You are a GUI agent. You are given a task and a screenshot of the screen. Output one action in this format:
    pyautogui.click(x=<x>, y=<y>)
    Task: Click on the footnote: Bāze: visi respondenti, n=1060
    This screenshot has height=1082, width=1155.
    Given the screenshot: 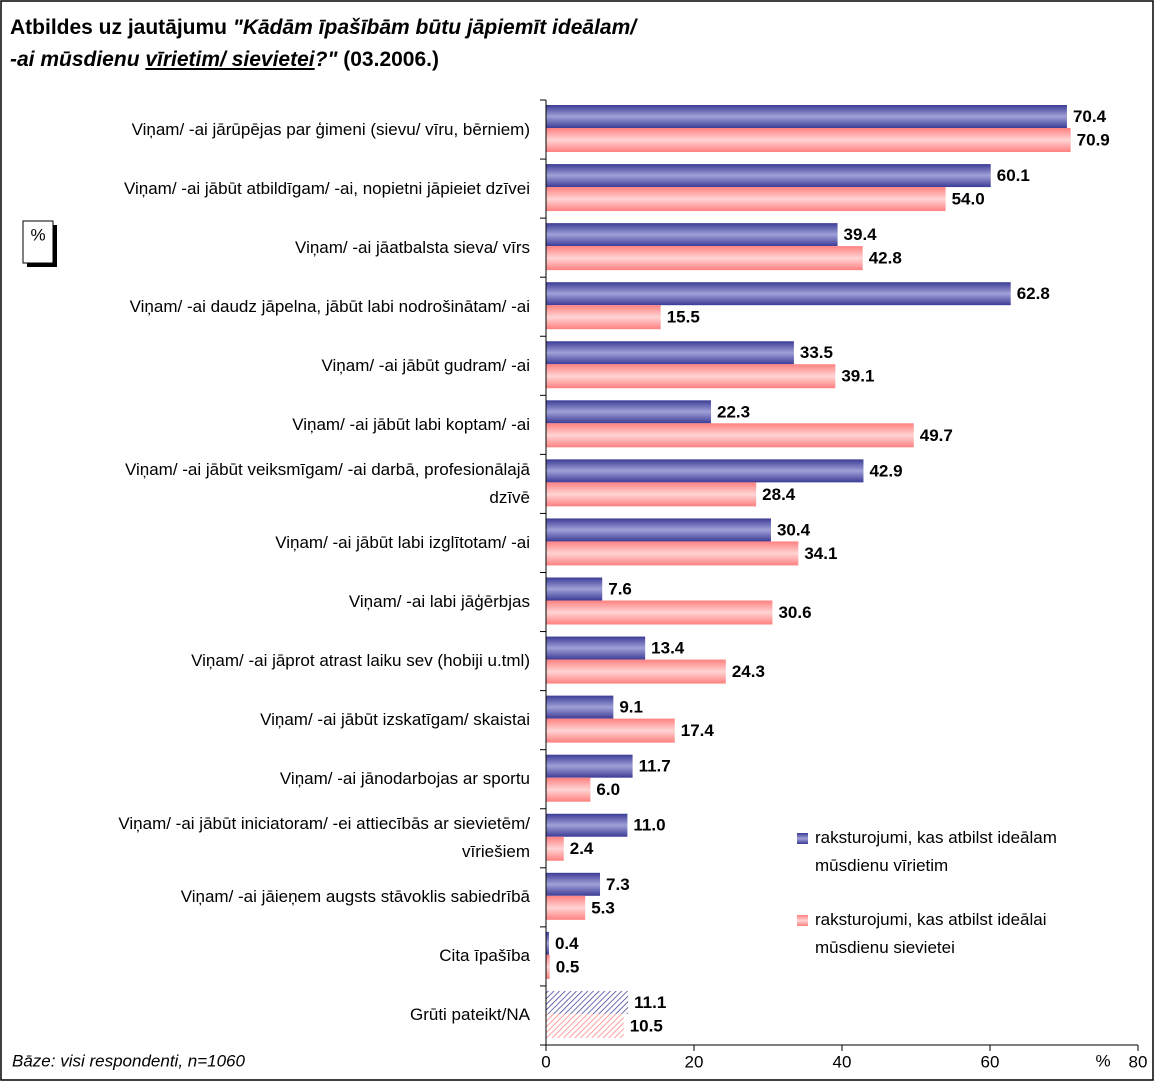 What is the action you would take?
    pyautogui.click(x=129, y=1060)
    